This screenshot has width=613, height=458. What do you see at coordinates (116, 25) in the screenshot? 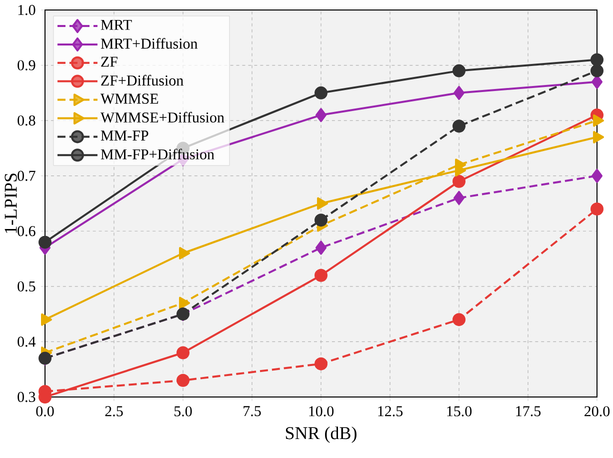
I see `legend-label: MRT` at bounding box center [116, 25].